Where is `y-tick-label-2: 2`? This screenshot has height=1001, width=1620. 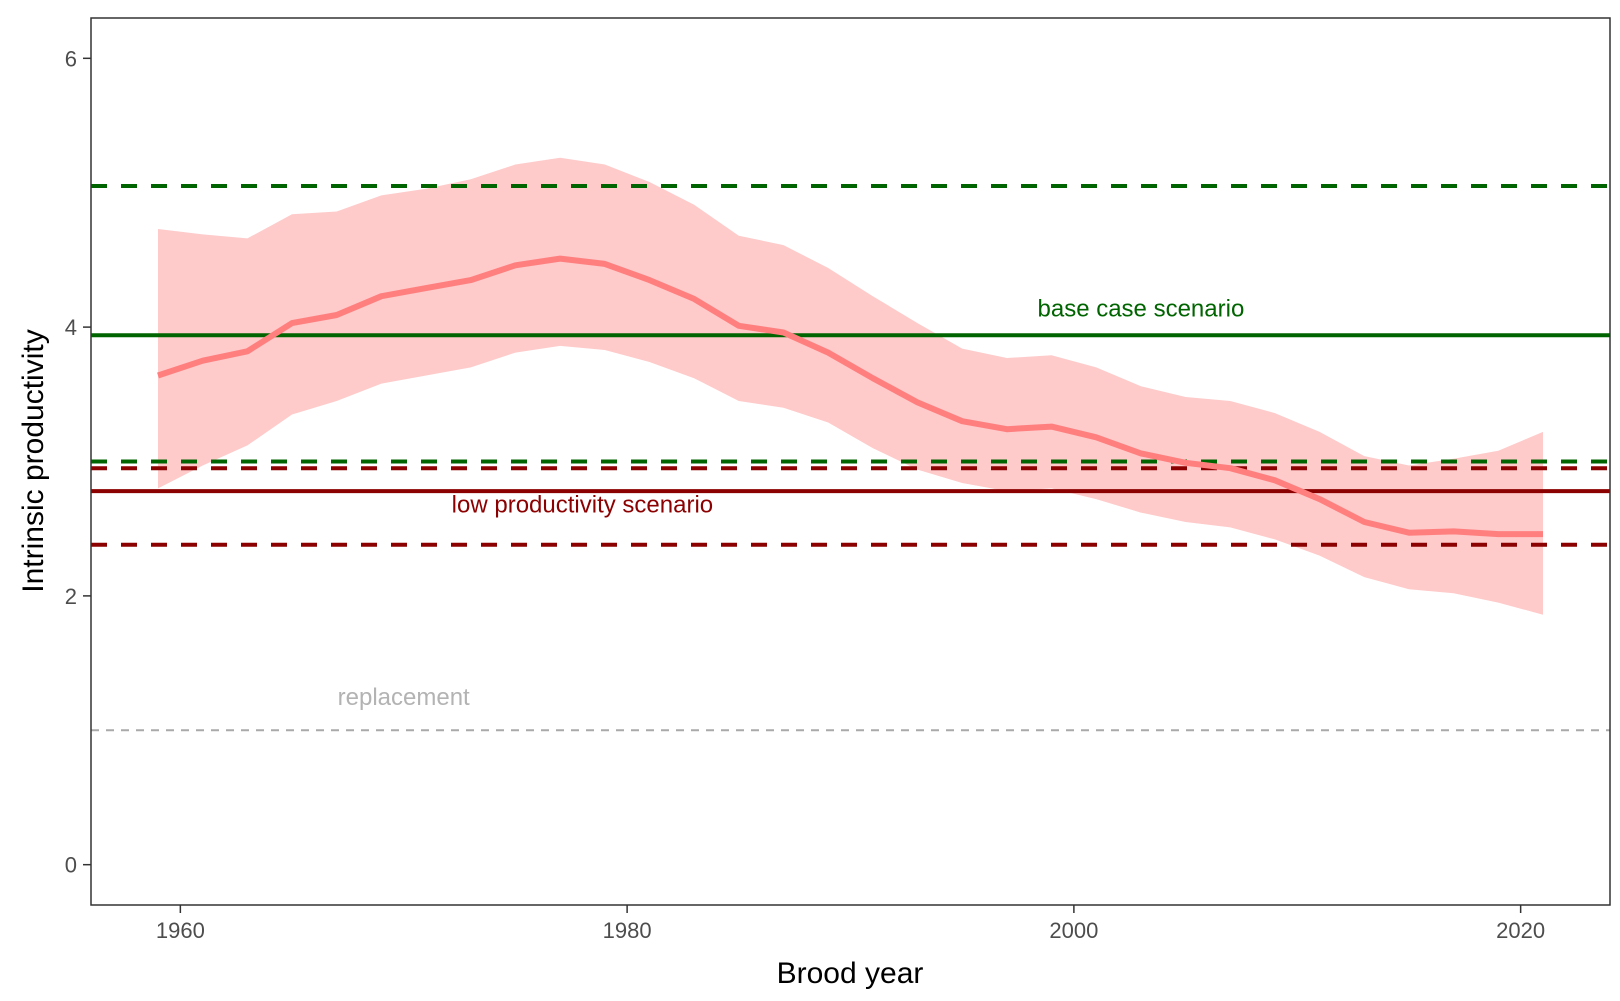 y-tick-label-2: 2 is located at coordinates (71, 596).